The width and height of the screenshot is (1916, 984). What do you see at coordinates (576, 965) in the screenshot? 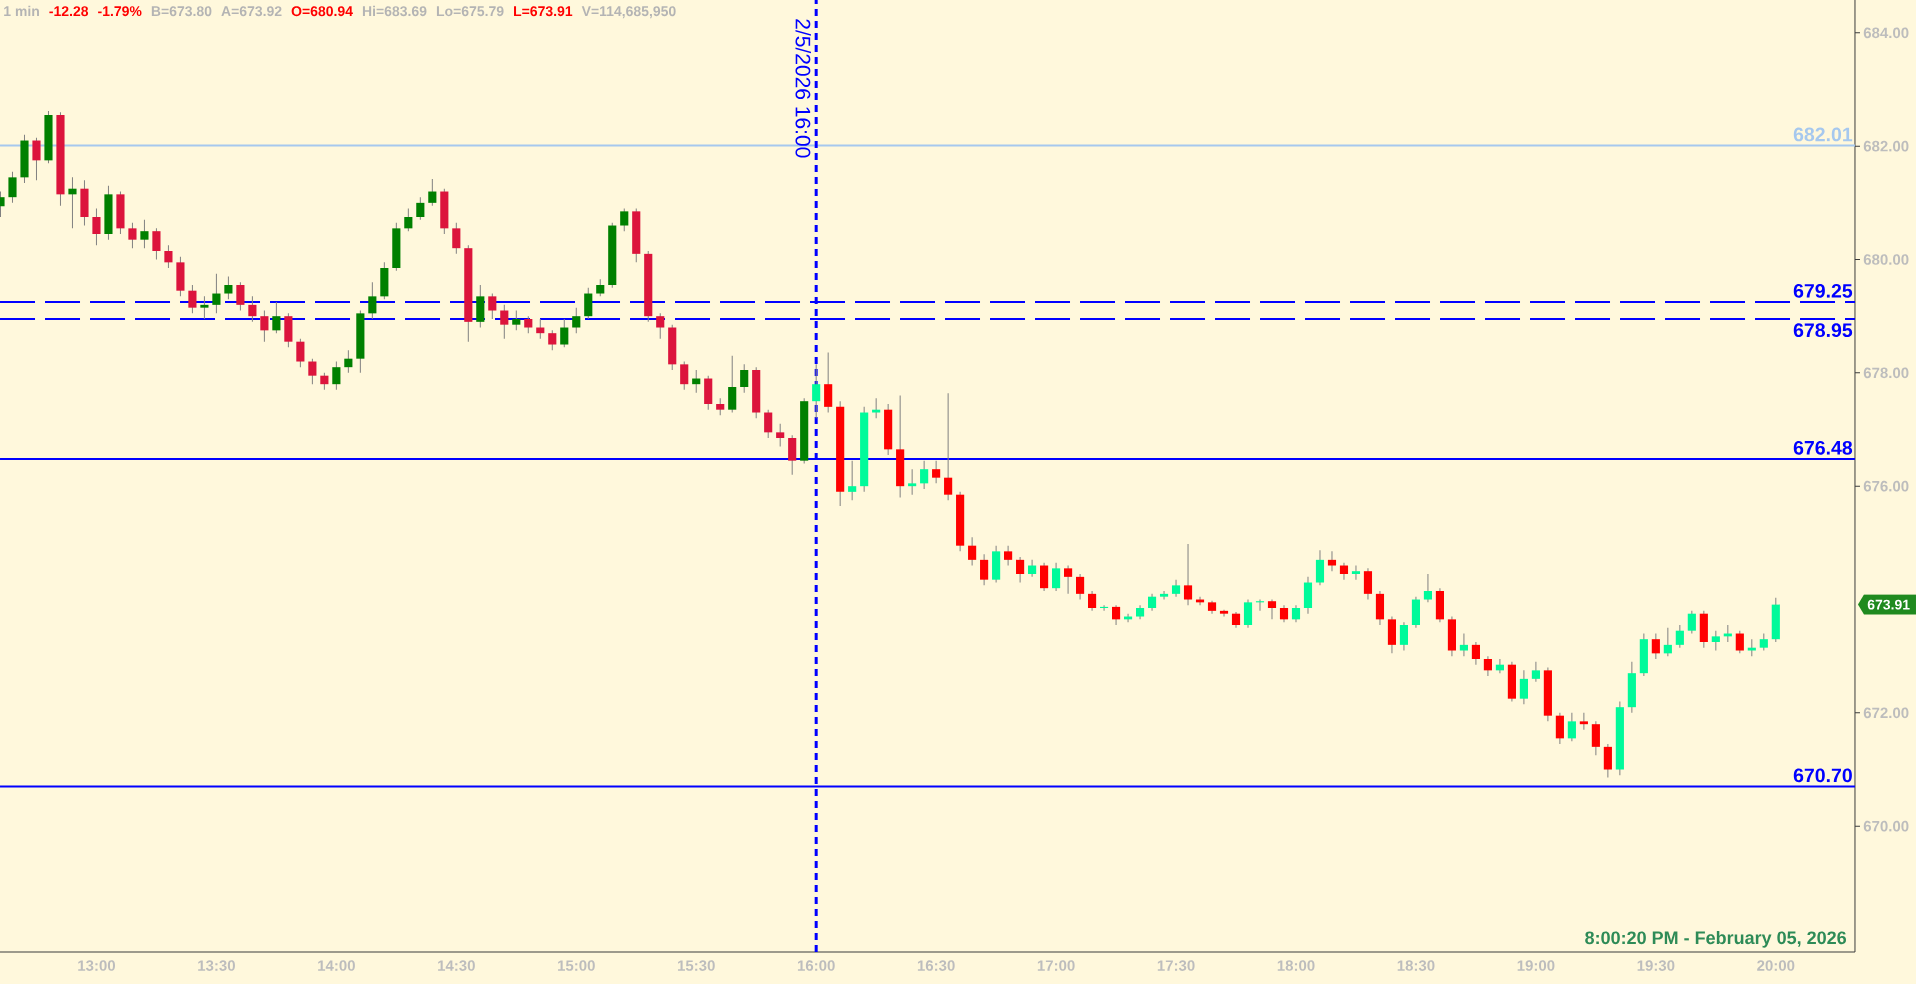
I see `x-tick-label: 15:00` at bounding box center [576, 965].